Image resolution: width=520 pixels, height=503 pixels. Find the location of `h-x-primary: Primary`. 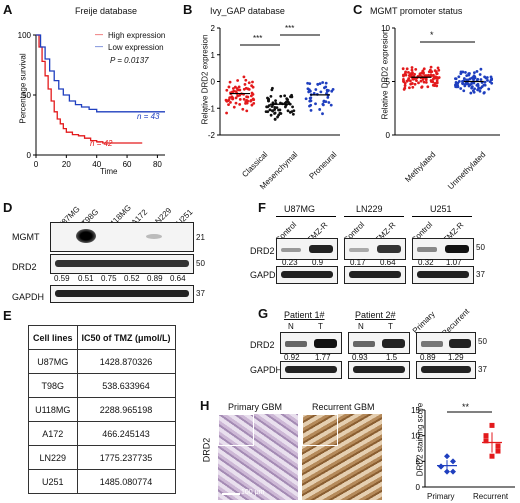

h-x-primary: Primary is located at coordinates (441, 496).